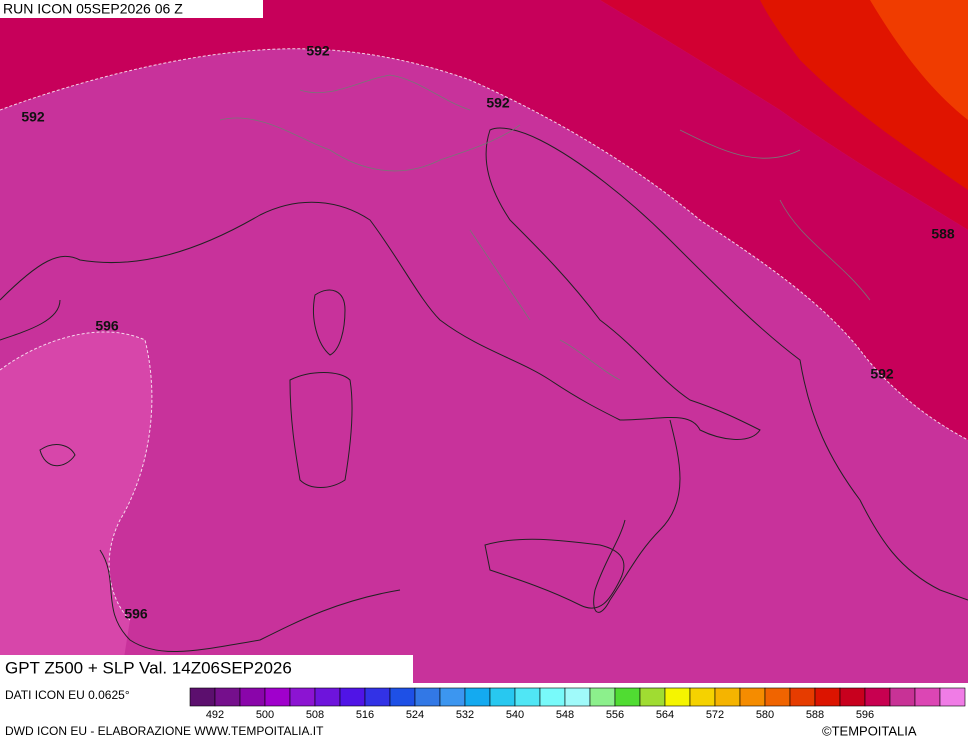 The height and width of the screenshot is (745, 968). What do you see at coordinates (865, 715) in the screenshot?
I see `colorbar-tick-label: 596` at bounding box center [865, 715].